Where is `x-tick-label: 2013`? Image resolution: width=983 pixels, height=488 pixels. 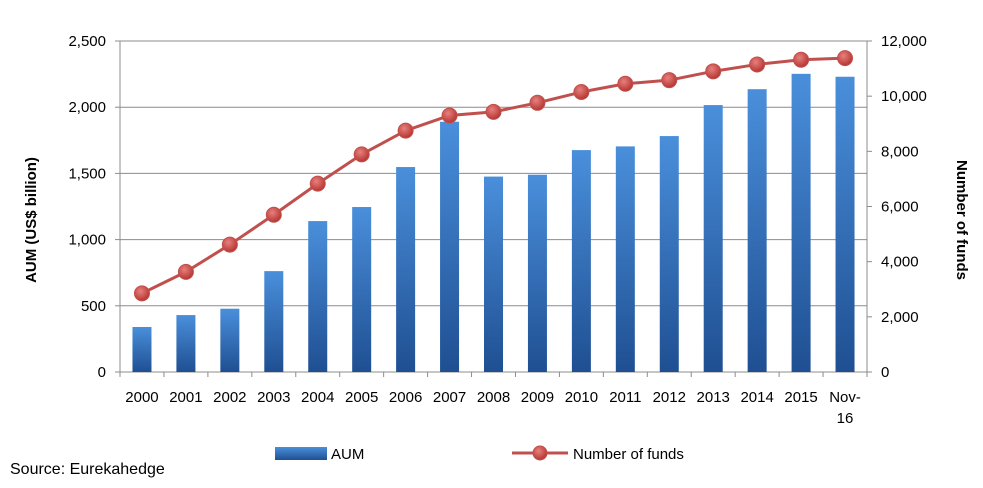
x-tick-label: 2013 is located at coordinates (713, 397).